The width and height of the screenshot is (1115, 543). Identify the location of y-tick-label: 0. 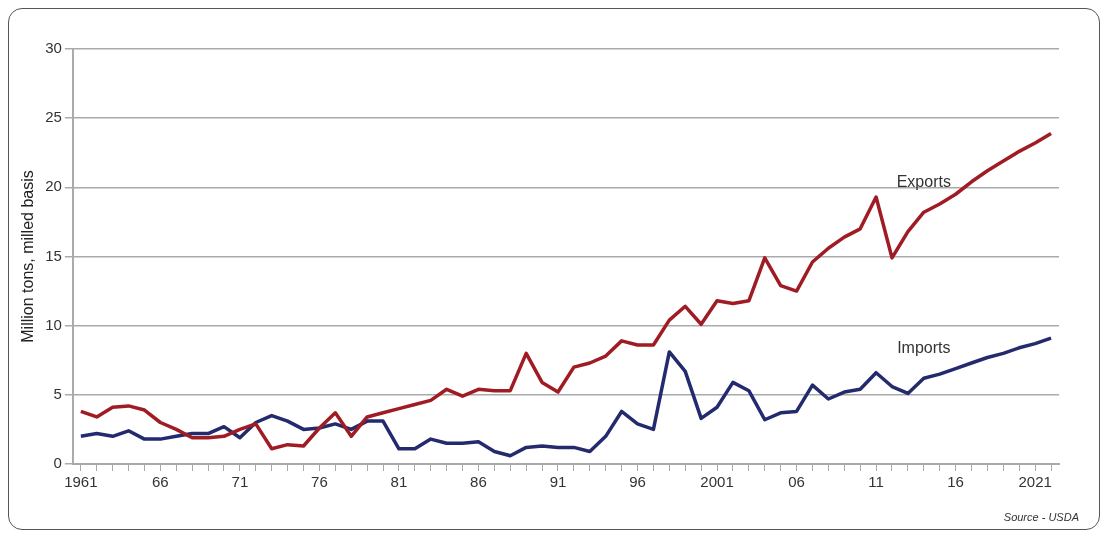
(57, 463).